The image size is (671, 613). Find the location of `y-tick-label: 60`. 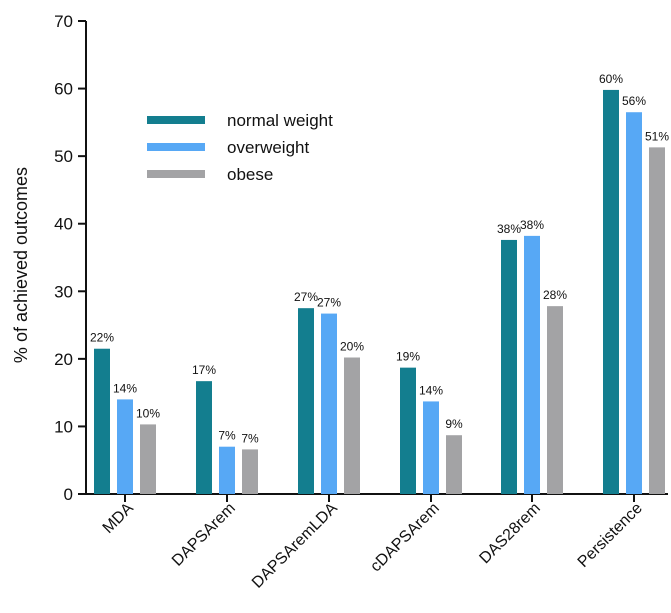

y-tick-label: 60 is located at coordinates (63, 89).